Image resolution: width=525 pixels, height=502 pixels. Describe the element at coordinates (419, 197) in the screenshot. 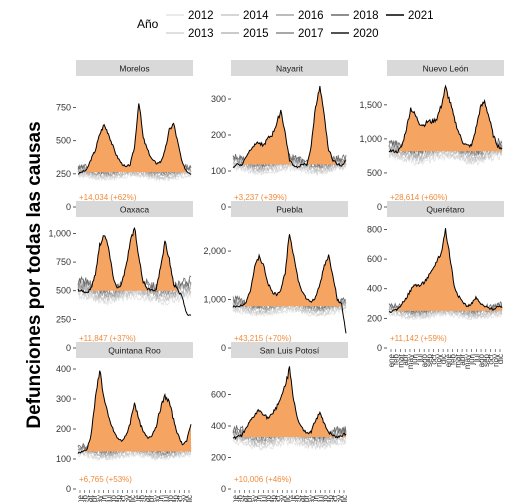

I see `excess-annotation: +28,614 (+60%)` at that location.